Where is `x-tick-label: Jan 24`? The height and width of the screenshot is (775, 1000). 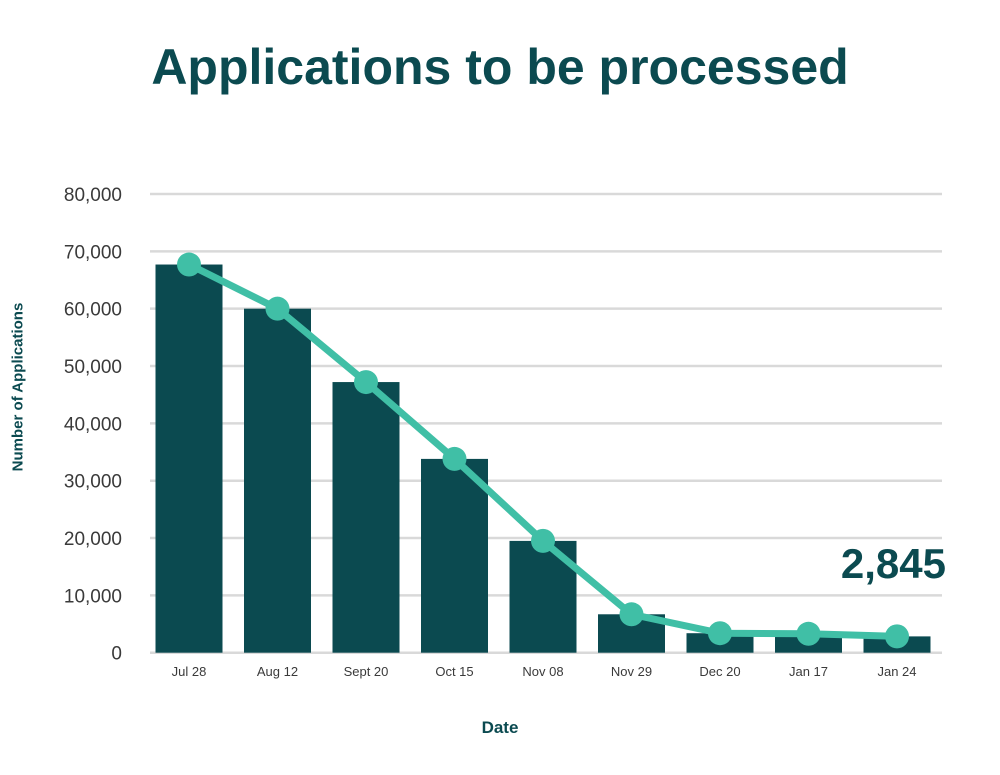
x-tick-label: Jan 24 is located at coordinates (896, 671).